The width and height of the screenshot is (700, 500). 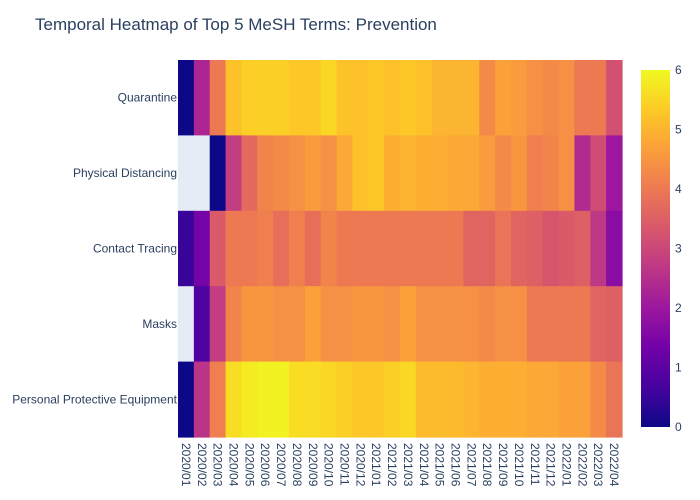 What do you see at coordinates (471, 465) in the screenshot?
I see `x-tick-label: 2021/07` at bounding box center [471, 465].